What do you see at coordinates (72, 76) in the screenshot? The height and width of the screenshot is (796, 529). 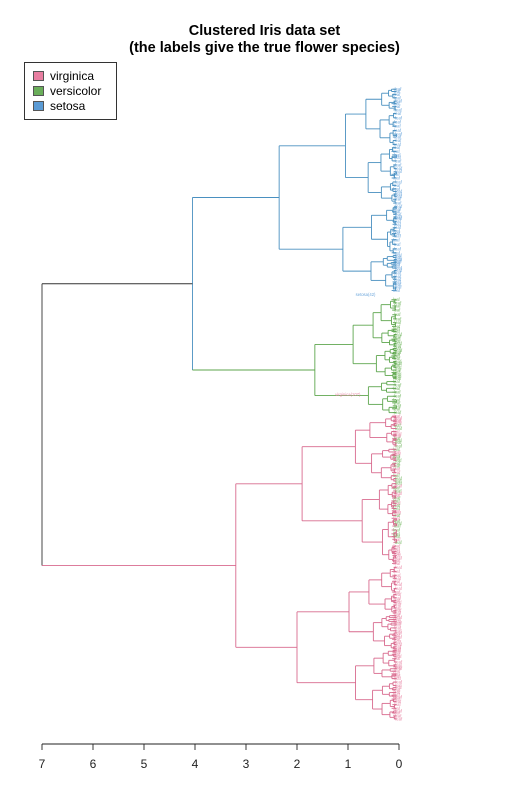 I see `legend-label-virginica: virginica` at bounding box center [72, 76].